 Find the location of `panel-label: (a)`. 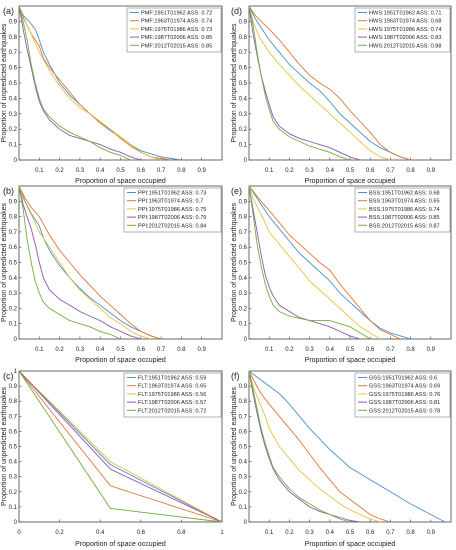

panel-label: (a) is located at coordinates (8, 11).